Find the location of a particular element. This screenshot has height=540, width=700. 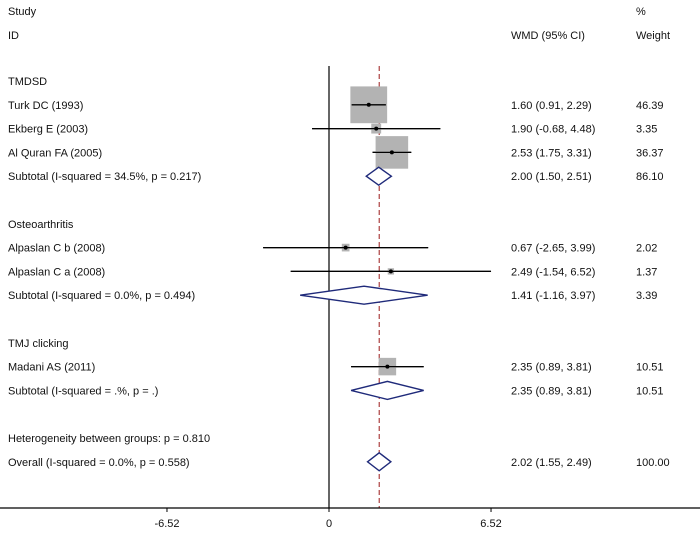

weight-value: 36.37 is located at coordinates (650, 153).